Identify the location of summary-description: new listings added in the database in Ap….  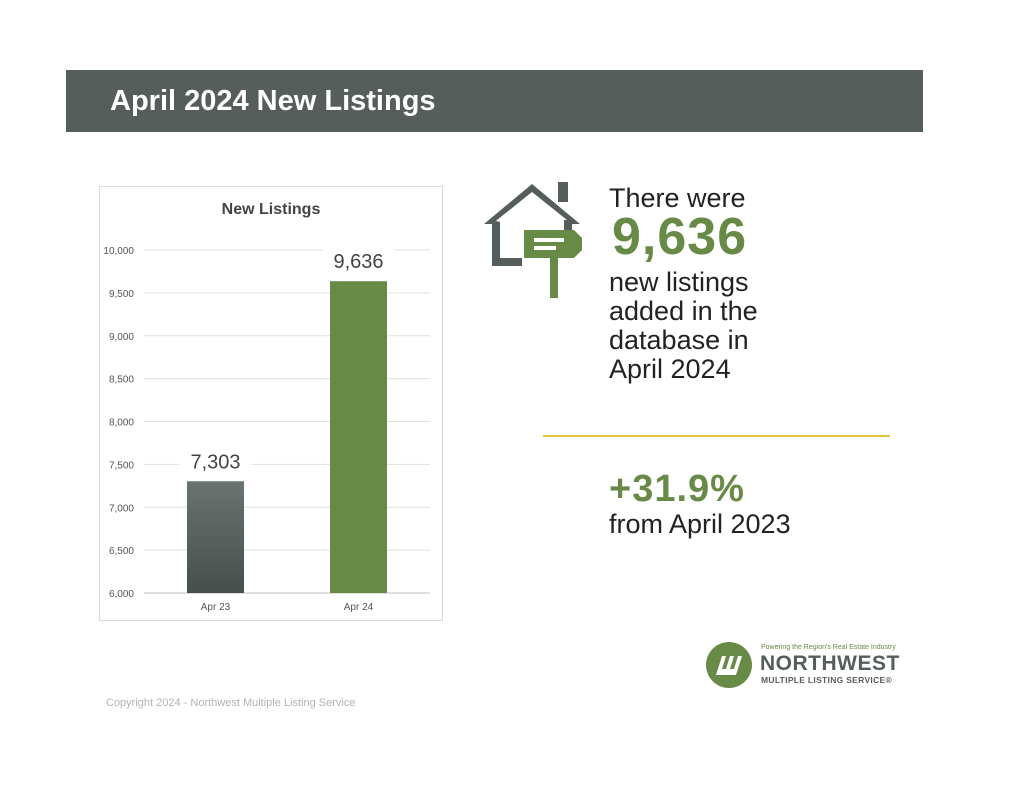
(683, 326).